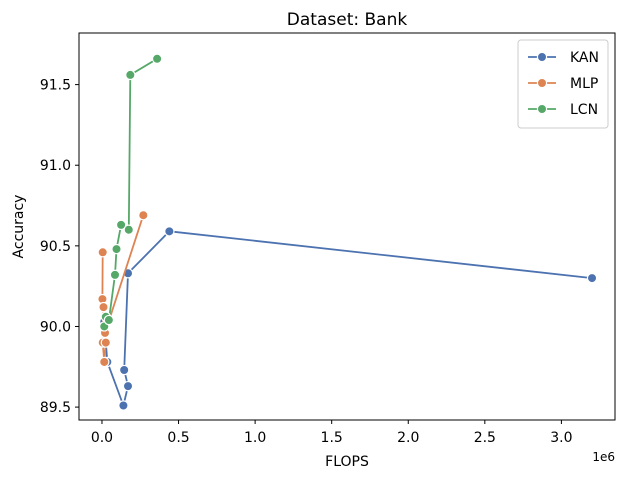  I want to click on legend-label-mlp: MLP, so click(584, 84).